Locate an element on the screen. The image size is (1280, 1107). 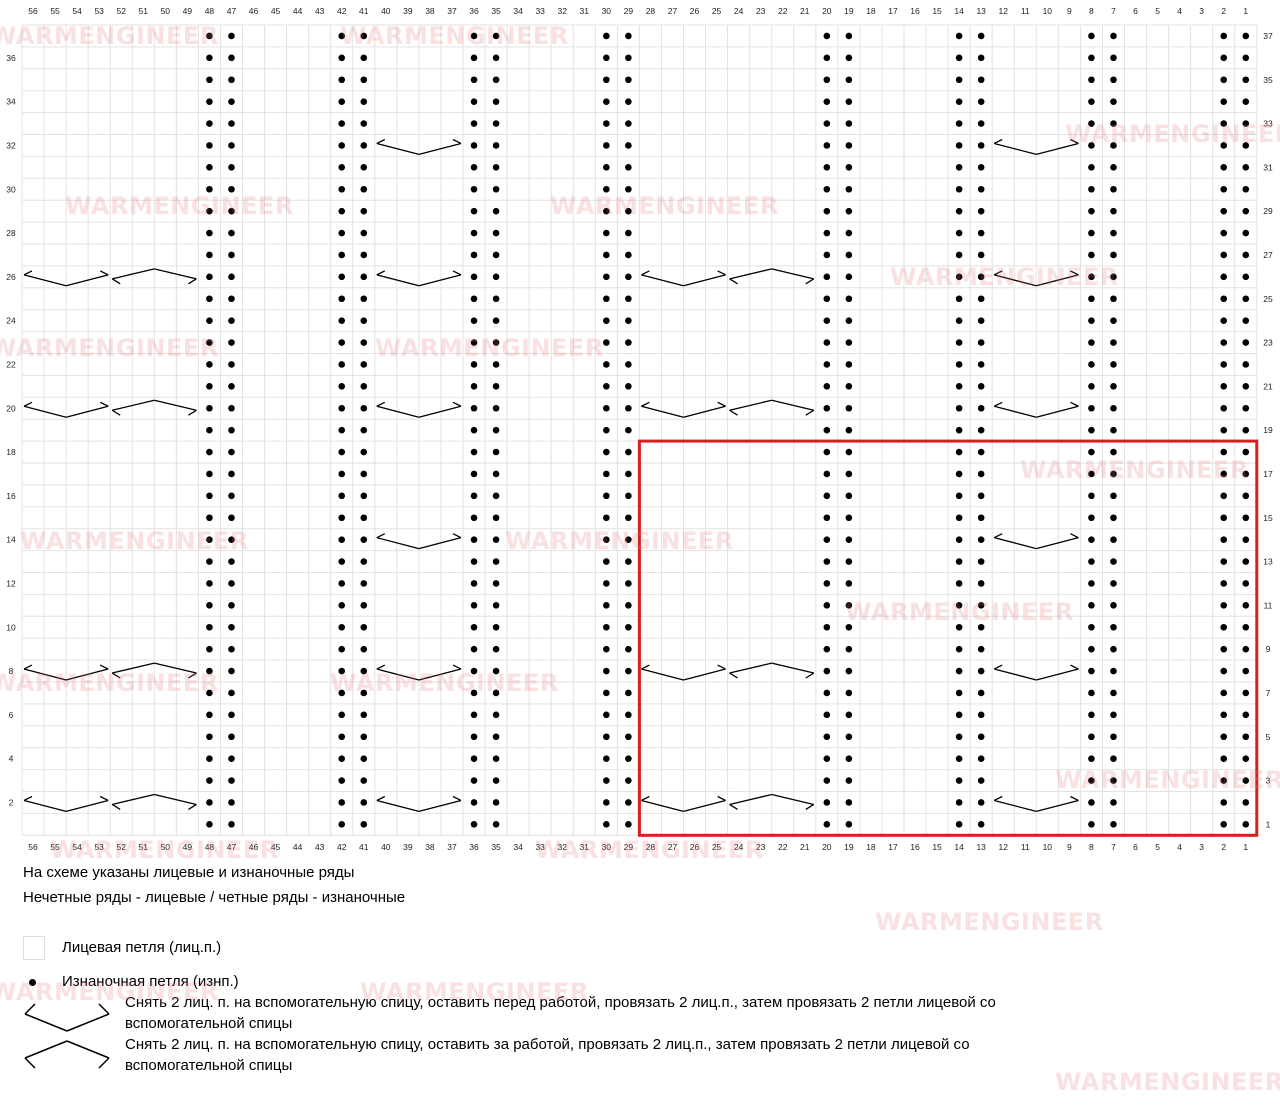
column-label-top: 22 is located at coordinates (783, 11).